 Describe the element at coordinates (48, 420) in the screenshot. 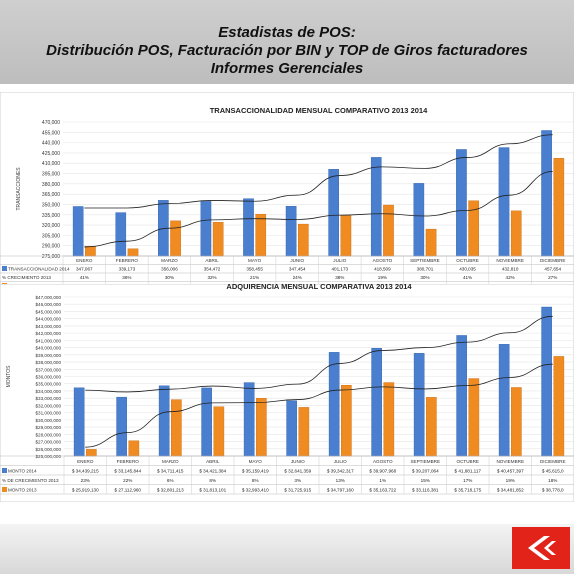

I see `y-tick-label: $30,000,000` at that location.